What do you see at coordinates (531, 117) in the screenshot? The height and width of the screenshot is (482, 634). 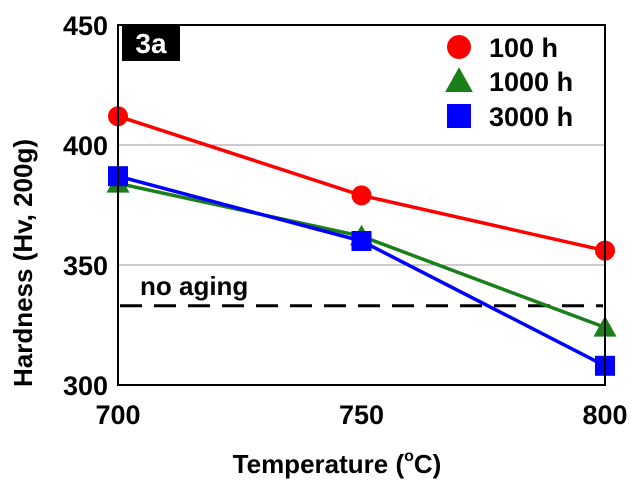 I see `legend-label-3000h: 3000 h` at bounding box center [531, 117].